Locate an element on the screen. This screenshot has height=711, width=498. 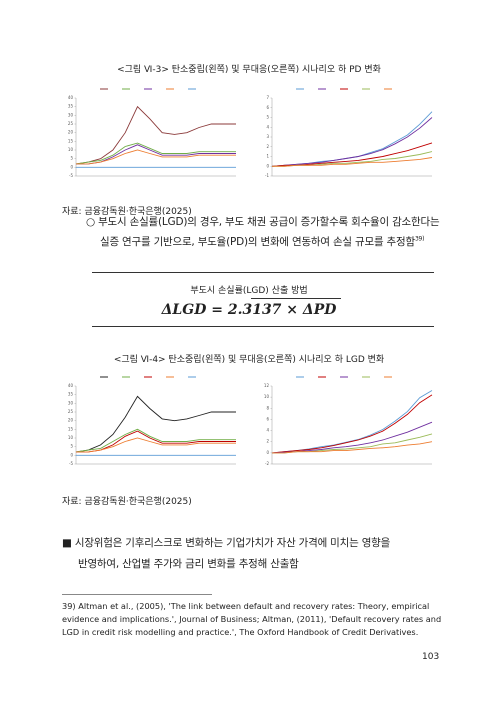
footnote-rule is located at coordinates (137, 594).